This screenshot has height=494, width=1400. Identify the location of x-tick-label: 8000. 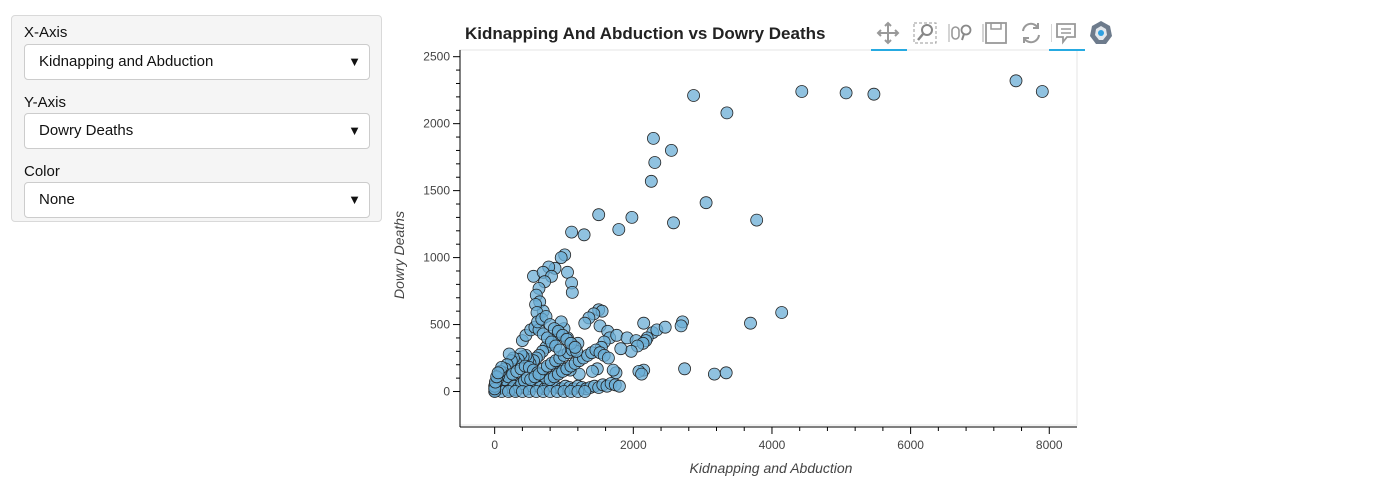
(1049, 445).